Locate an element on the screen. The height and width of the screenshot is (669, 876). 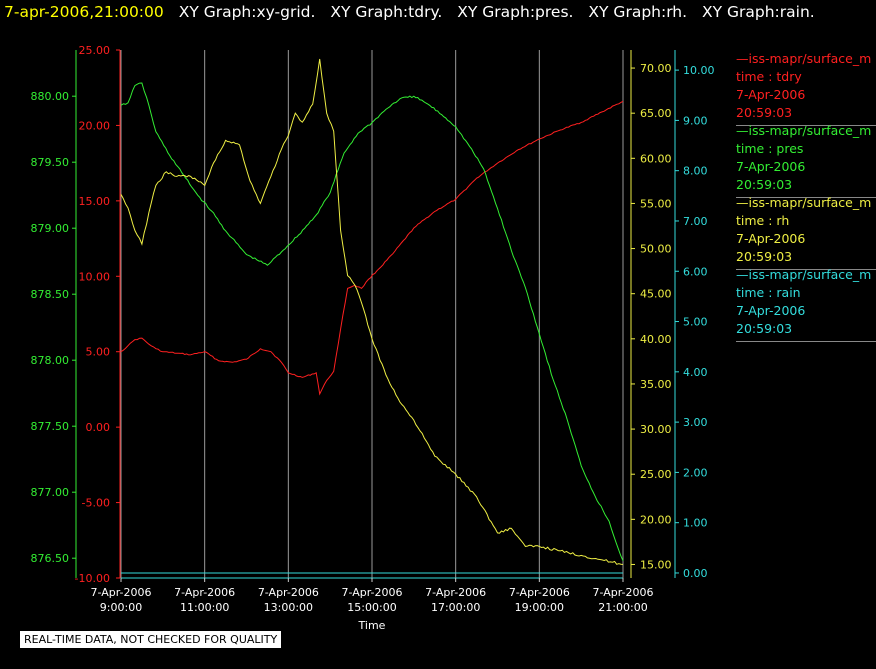
pres-tick-label: 880.00 is located at coordinates (50, 96).